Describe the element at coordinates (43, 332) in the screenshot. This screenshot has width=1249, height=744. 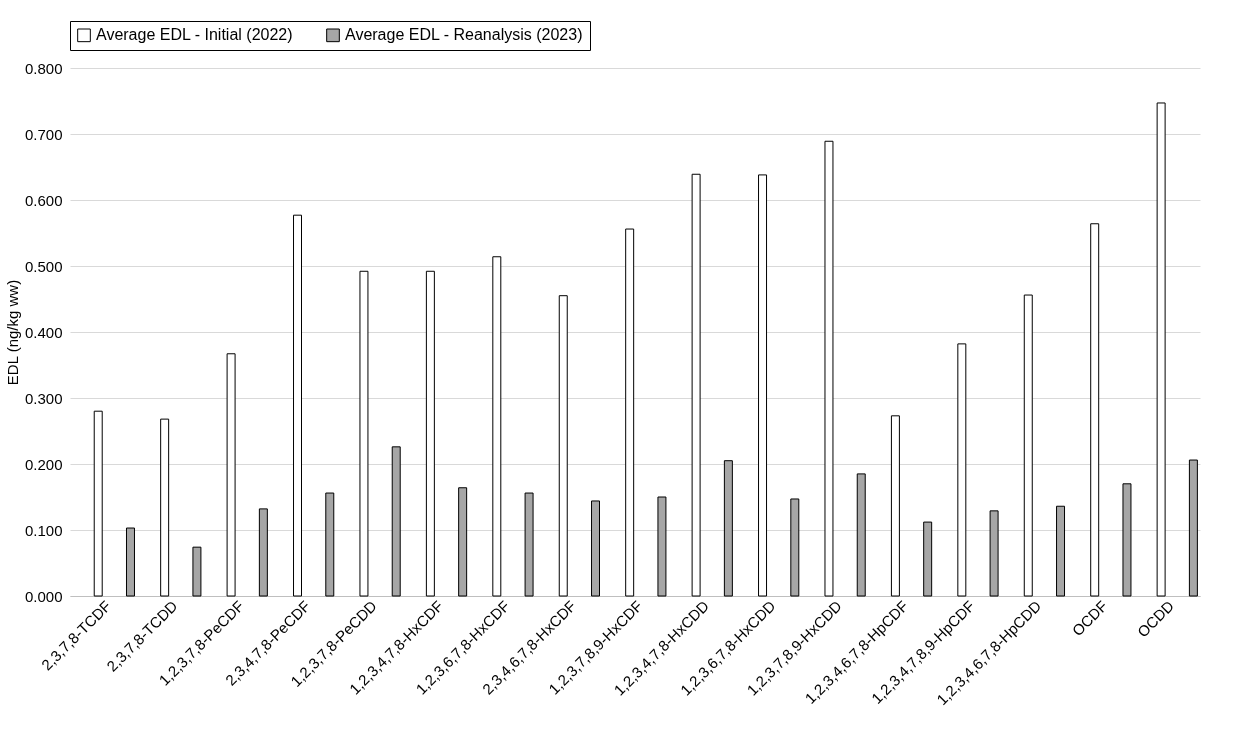
I see `y-tick-label: 0.400` at that location.